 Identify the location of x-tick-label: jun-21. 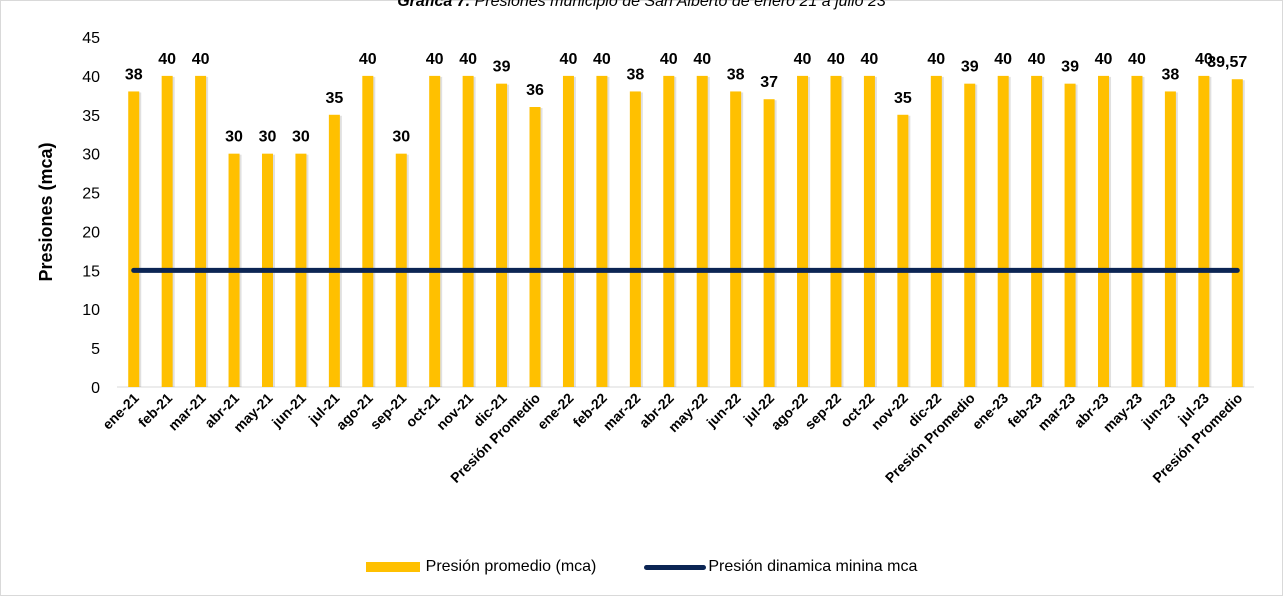
(288, 410).